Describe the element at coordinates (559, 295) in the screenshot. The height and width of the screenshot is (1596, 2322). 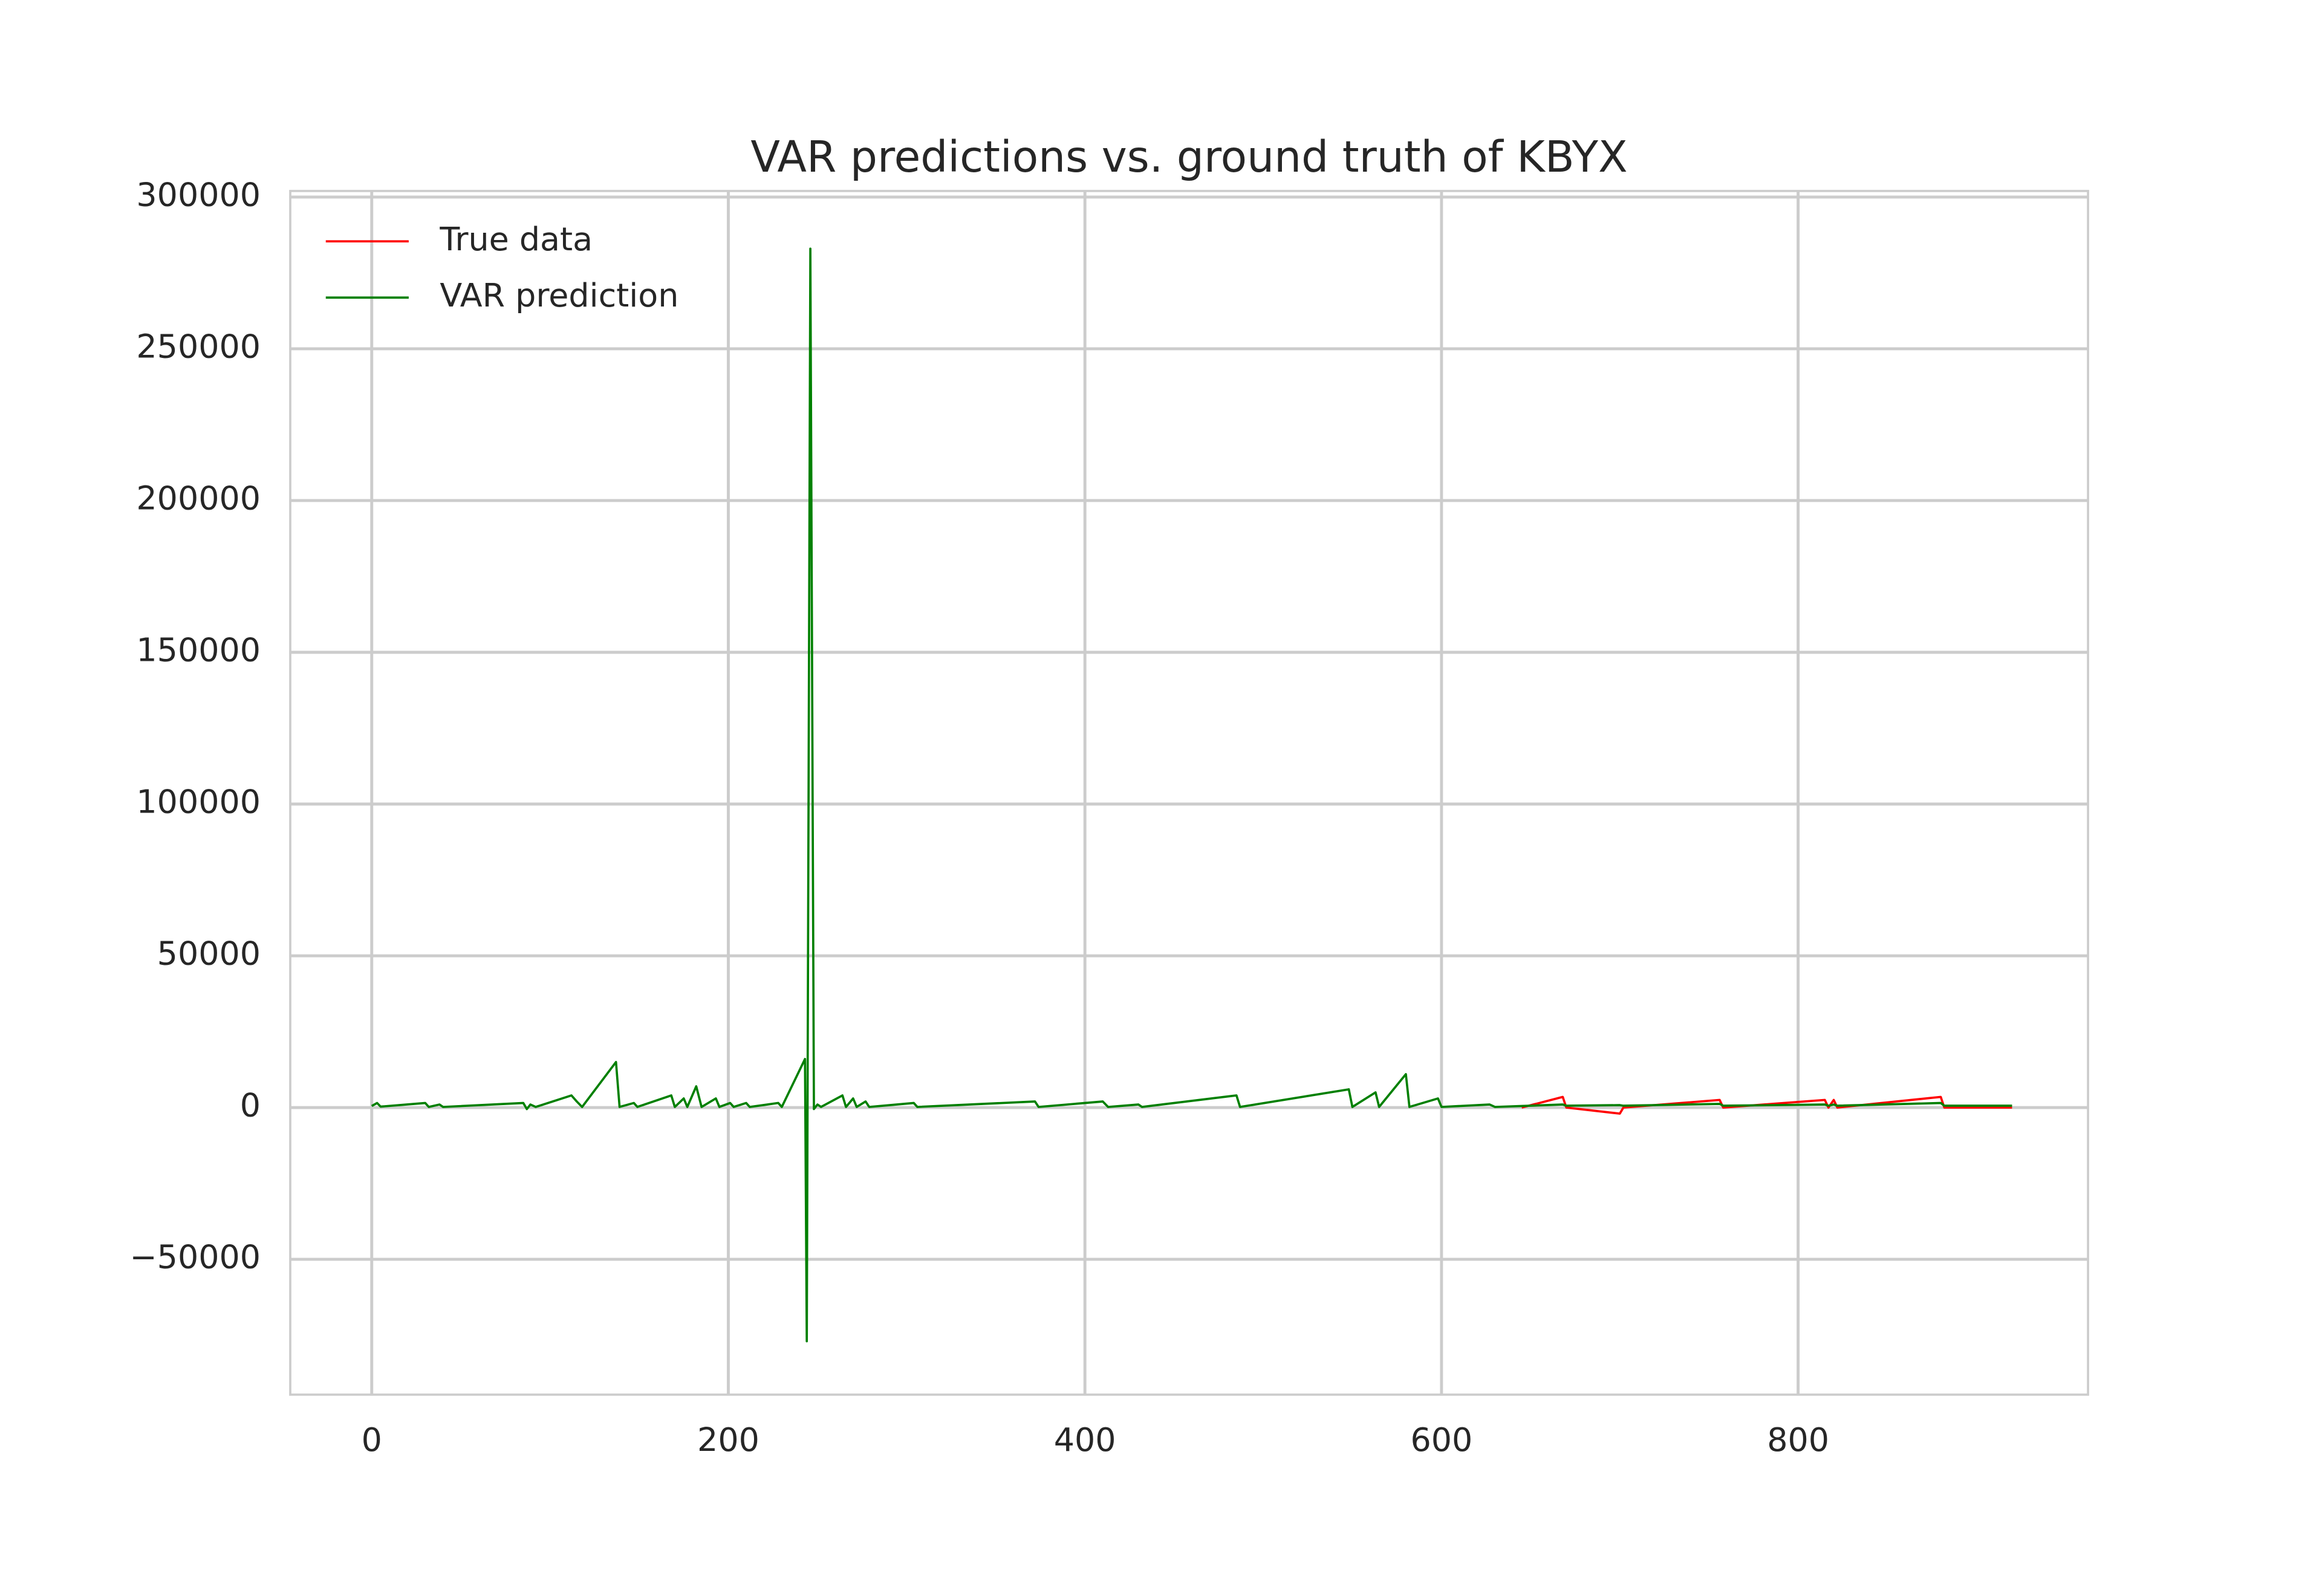
I see `legend-label: VAR prediction` at that location.